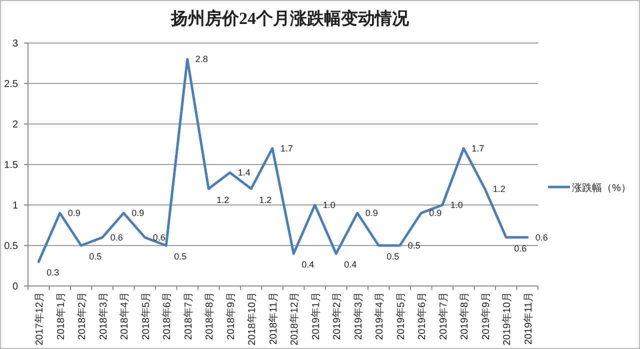 Image resolution: width=640 pixels, height=349 pixels. Describe the element at coordinates (124, 316) in the screenshot. I see `x-tick-label: 2018年4月` at that location.